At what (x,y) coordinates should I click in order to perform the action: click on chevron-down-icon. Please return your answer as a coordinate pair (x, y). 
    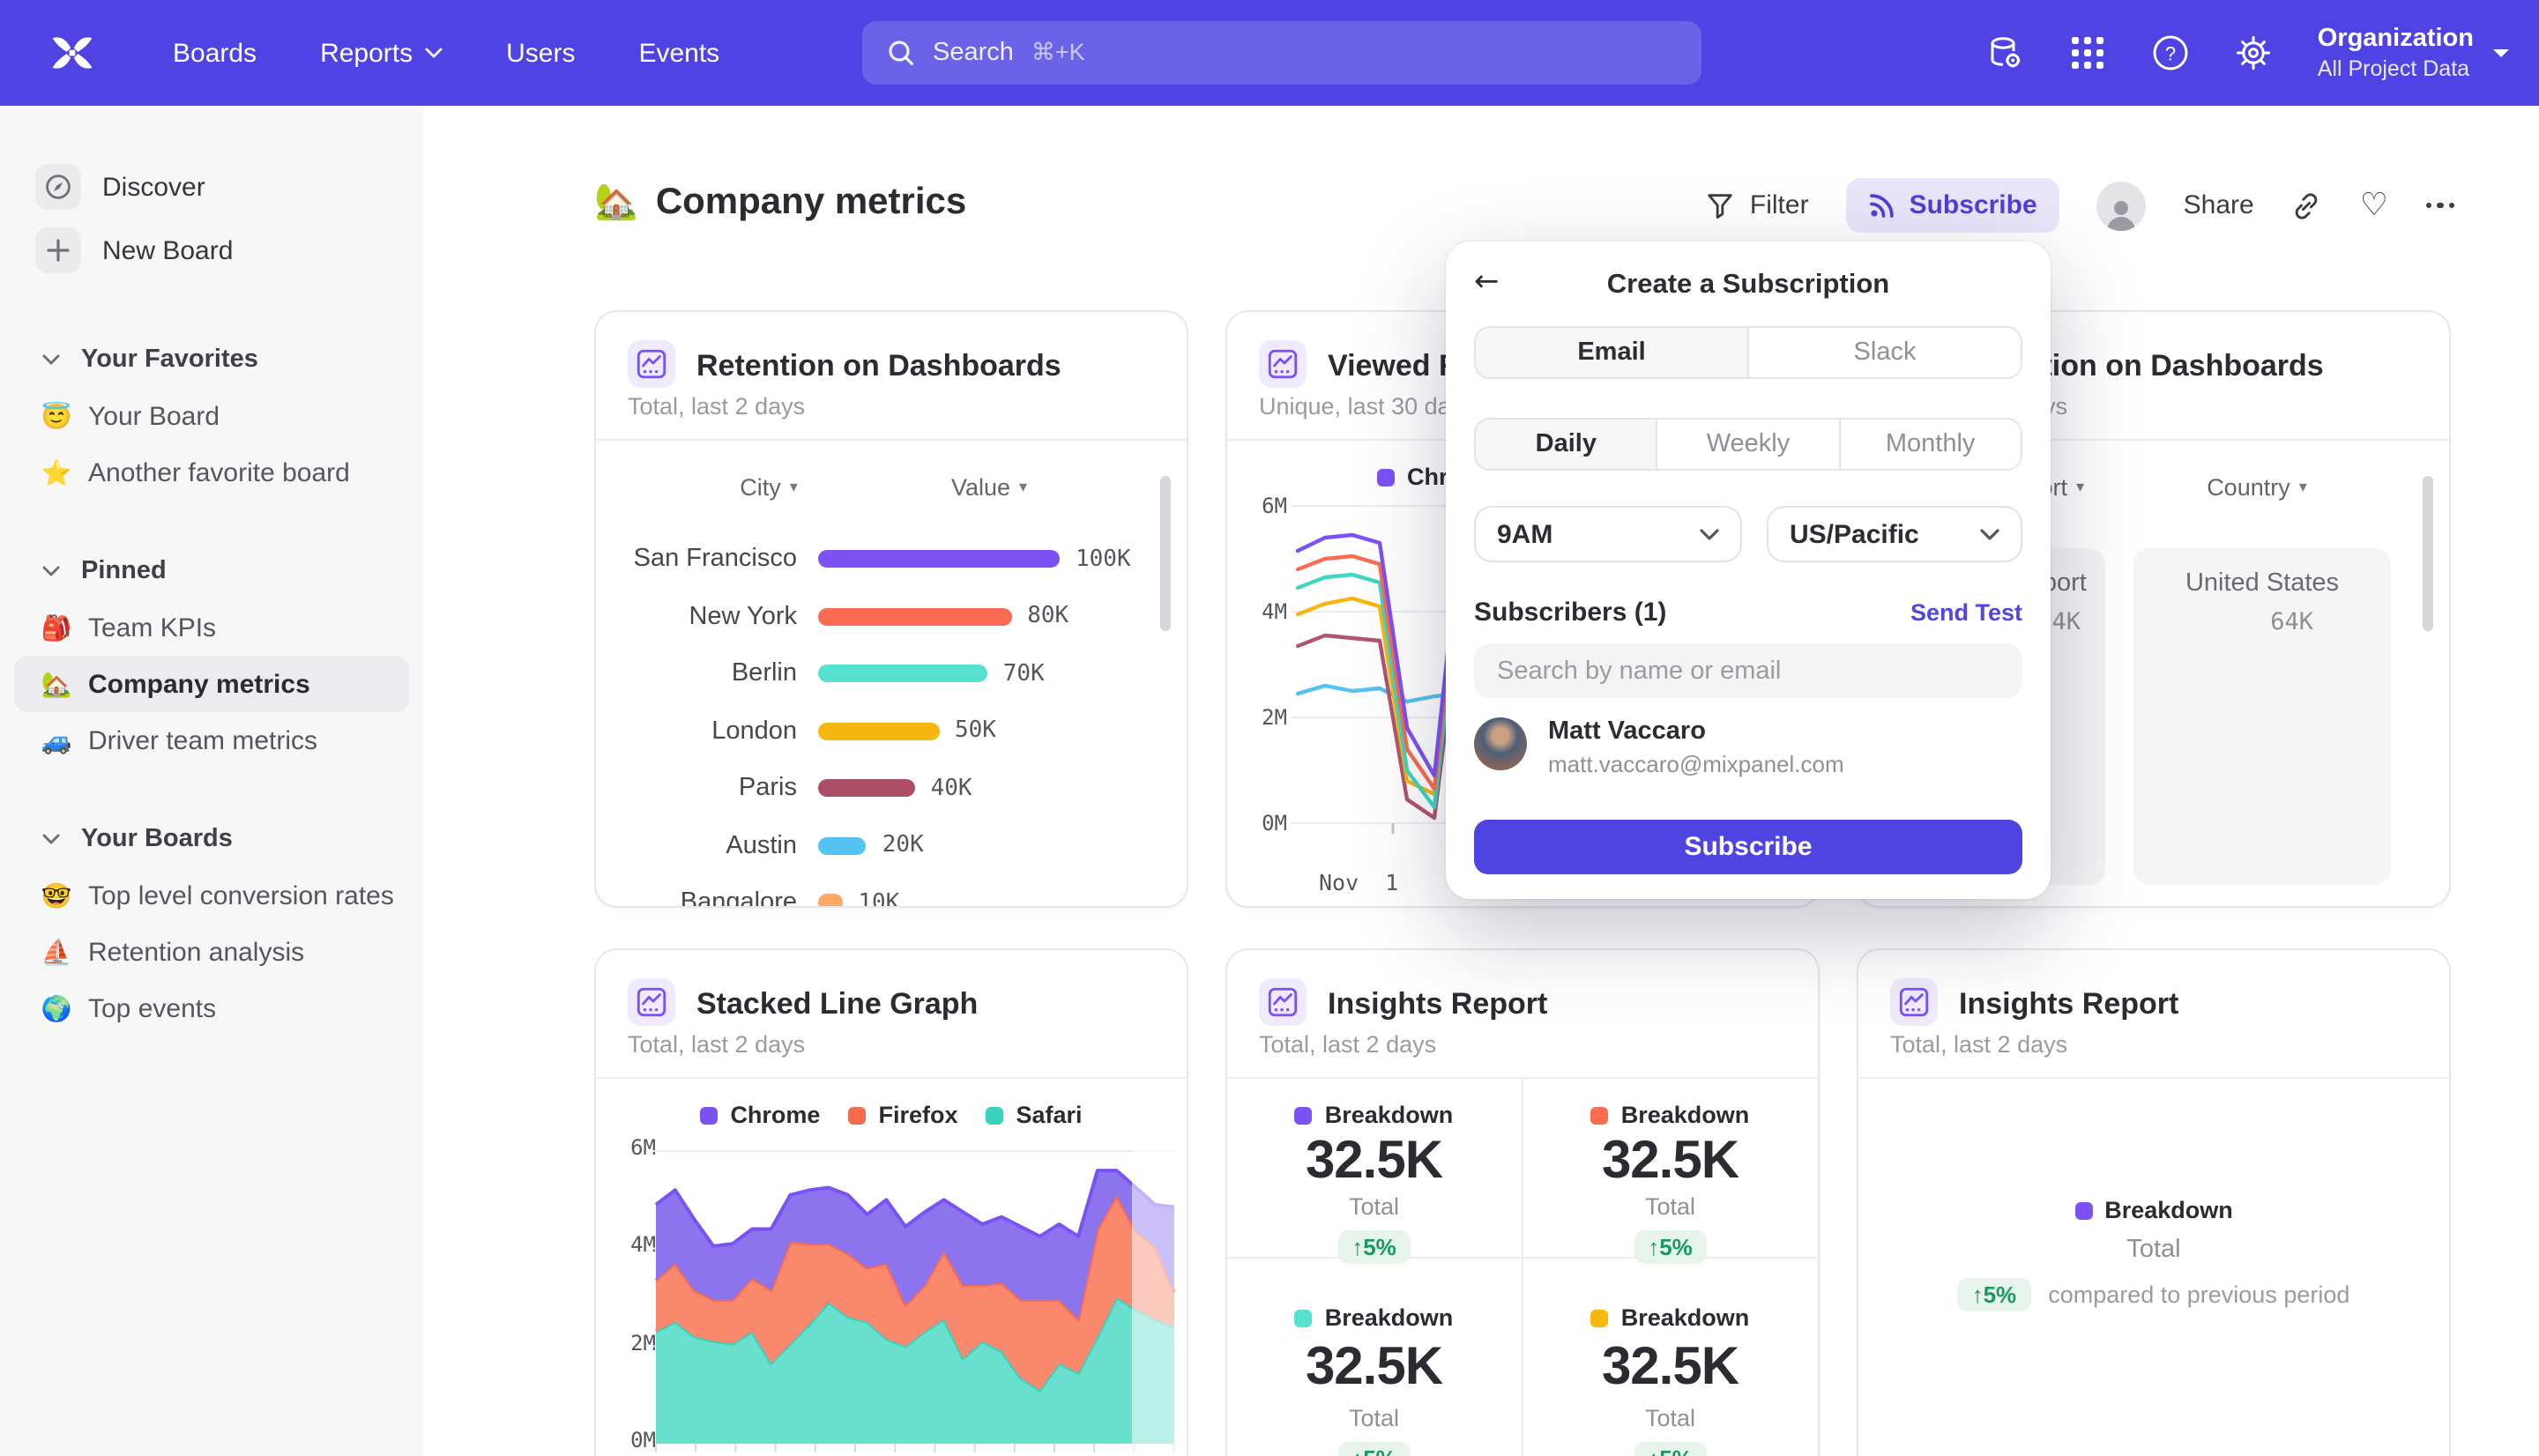
    Looking at the image, I should click on (1989, 533).